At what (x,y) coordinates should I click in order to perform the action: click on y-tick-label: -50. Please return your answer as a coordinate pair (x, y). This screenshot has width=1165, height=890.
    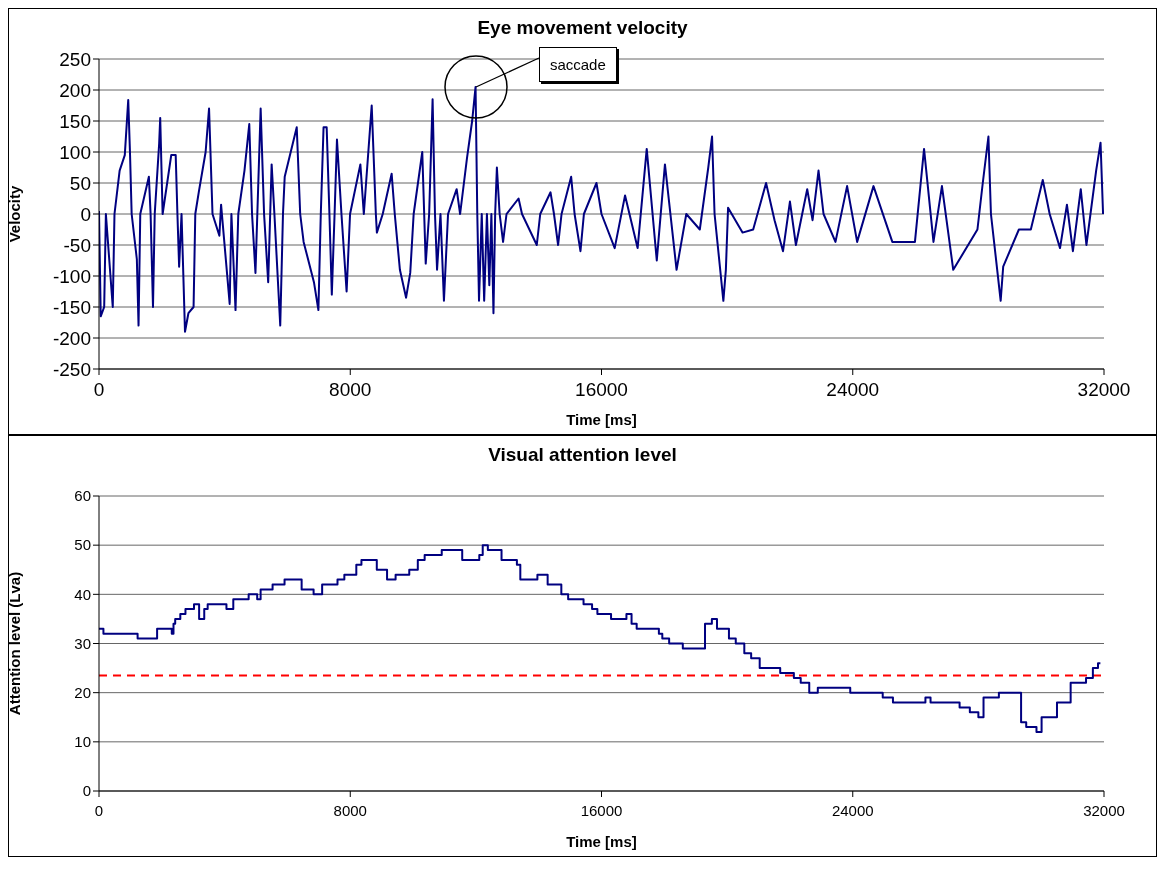
    Looking at the image, I should click on (77, 245).